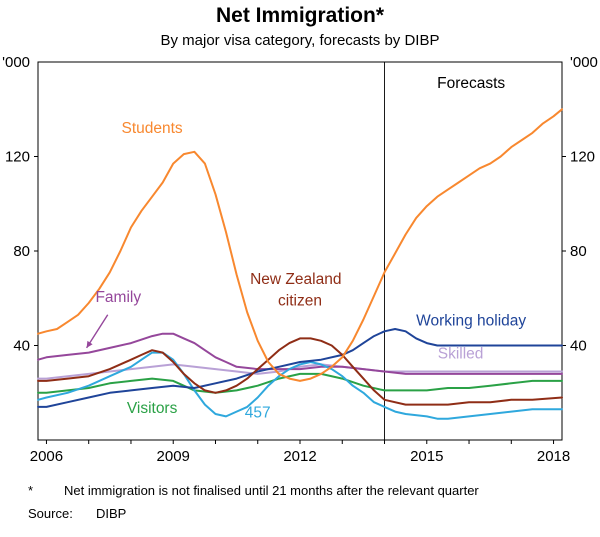 The image size is (600, 537). What do you see at coordinates (17, 157) in the screenshot?
I see `y-tick-label-left: 120` at bounding box center [17, 157].